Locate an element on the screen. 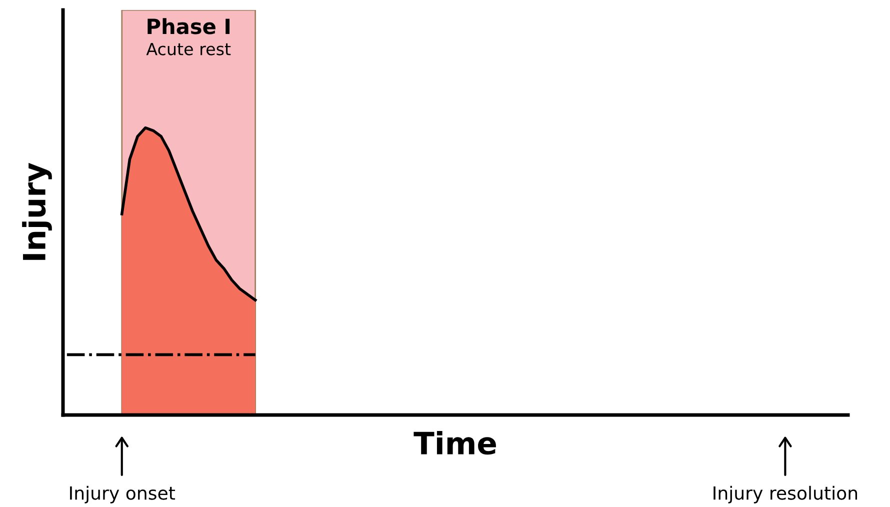 The image size is (890, 507). text: Phase I is located at coordinates (189, 26).